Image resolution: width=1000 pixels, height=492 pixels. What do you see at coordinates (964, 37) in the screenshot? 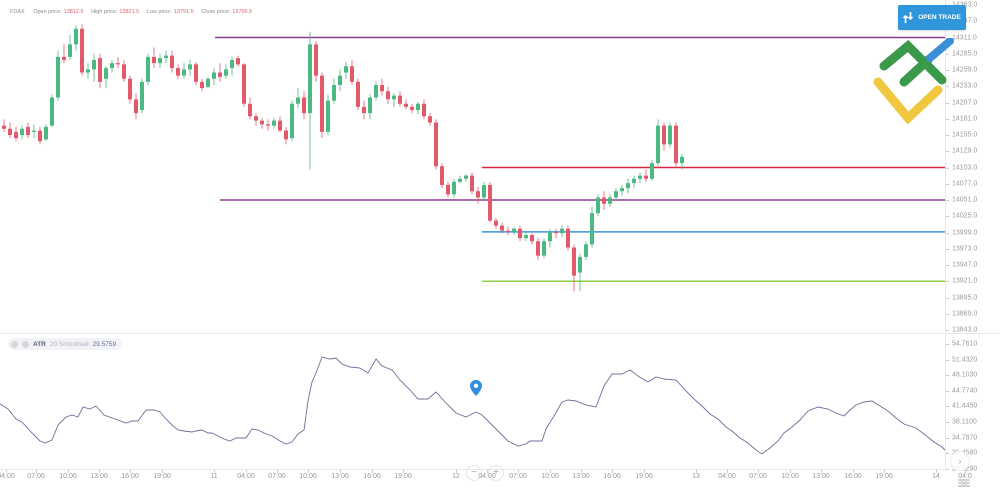
I see `price-label: 14311.0` at bounding box center [964, 37].